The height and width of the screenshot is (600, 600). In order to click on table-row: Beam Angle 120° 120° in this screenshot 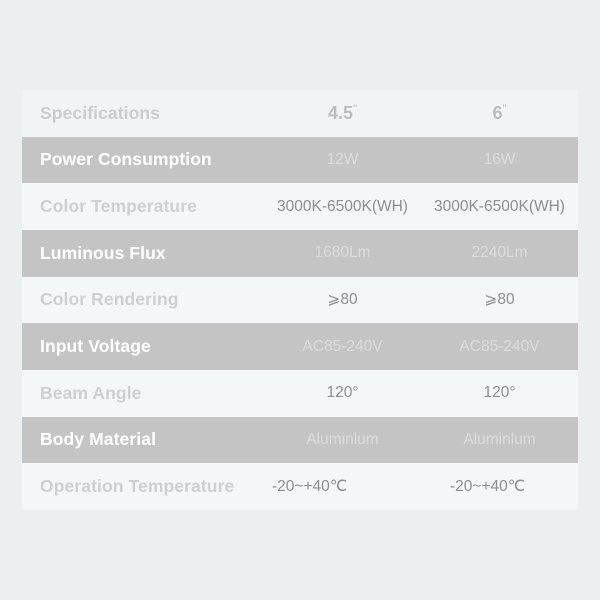, I will do `click(300, 393)`.